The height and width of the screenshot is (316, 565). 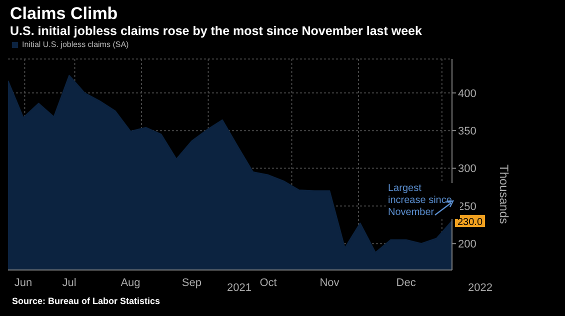 I want to click on legend-label: Initial U.S. jobless claims (SA), so click(x=75, y=44).